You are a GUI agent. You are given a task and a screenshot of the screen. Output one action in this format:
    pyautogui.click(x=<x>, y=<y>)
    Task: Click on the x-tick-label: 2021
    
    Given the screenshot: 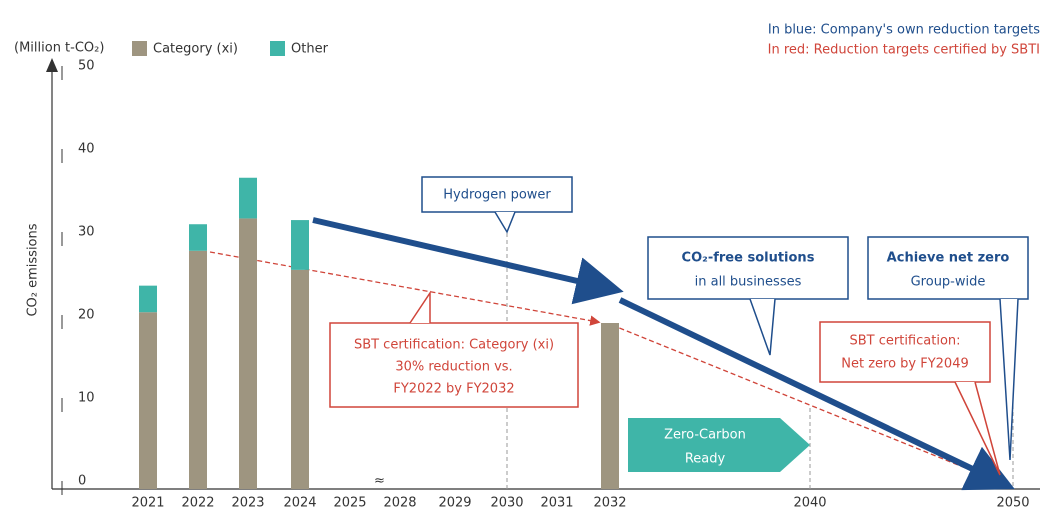 What is the action you would take?
    pyautogui.click(x=147, y=503)
    